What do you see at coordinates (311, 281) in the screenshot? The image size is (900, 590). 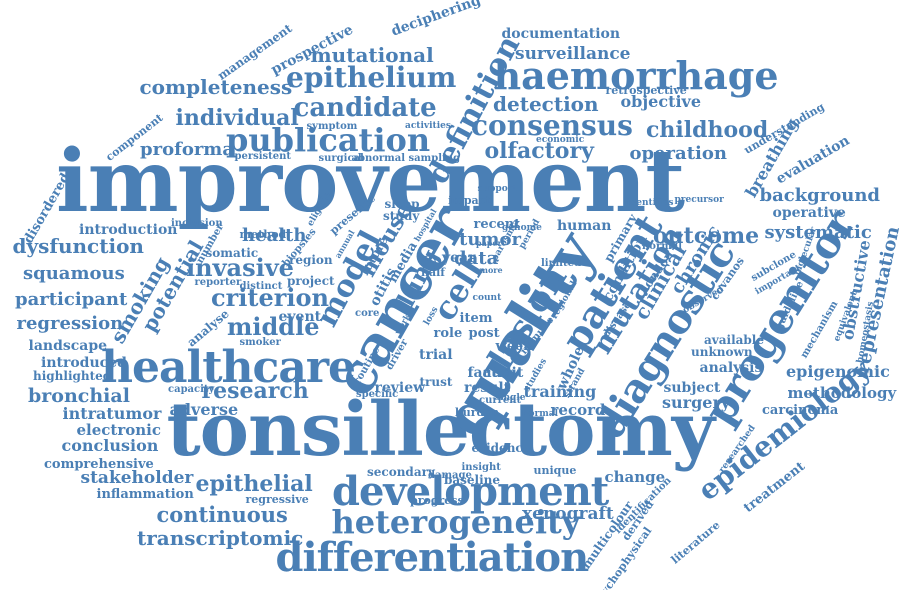 I see `word-project: project` at bounding box center [311, 281].